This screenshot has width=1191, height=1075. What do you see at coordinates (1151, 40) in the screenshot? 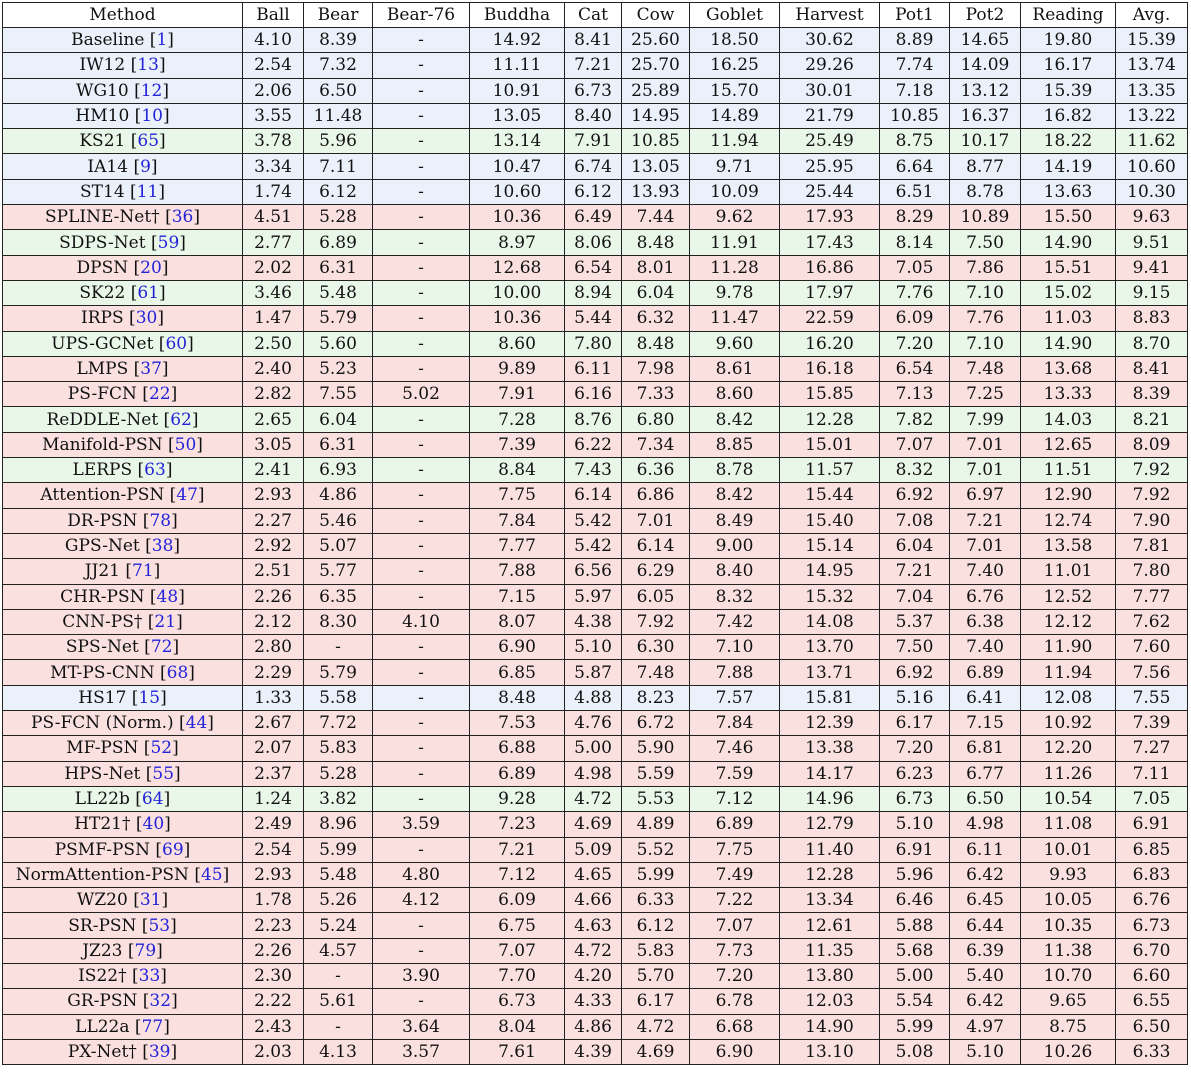
I see `value-cell: 15.39` at bounding box center [1151, 40].